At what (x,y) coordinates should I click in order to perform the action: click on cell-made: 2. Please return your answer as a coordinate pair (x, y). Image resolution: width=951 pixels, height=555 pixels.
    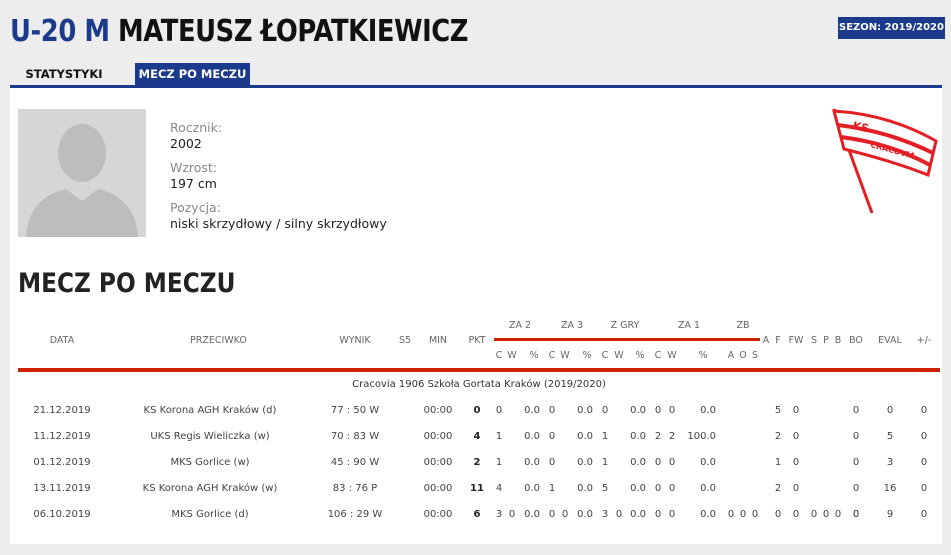
    Looking at the image, I should click on (658, 436).